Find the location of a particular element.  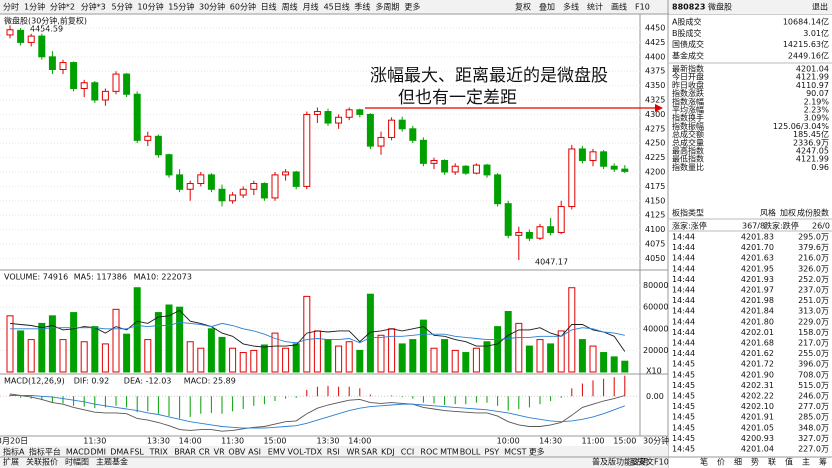

bottom-tab: 时幅图 is located at coordinates (77, 462).